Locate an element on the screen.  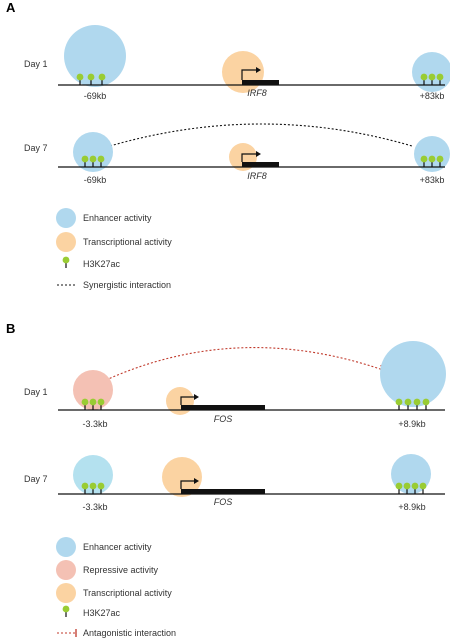
panel-b-antagonistic-arc is located at coordinates (246, 364).